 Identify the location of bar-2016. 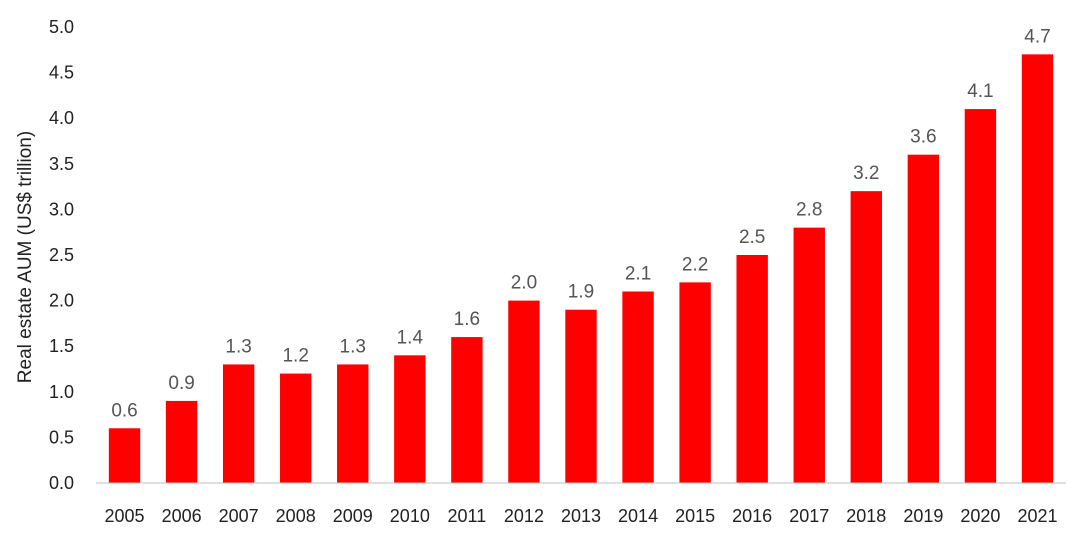
(752, 369).